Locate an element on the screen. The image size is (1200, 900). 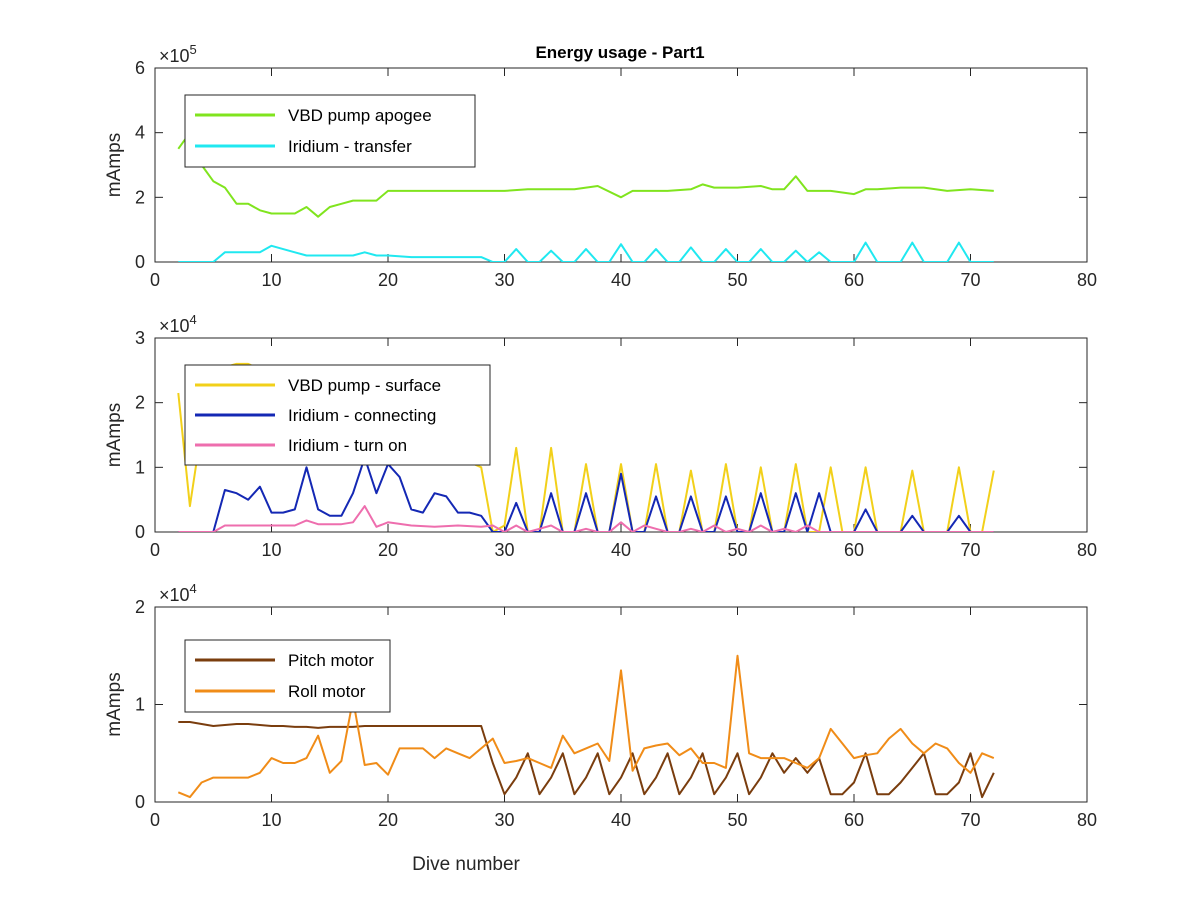
legend-label: VBD pump apogee is located at coordinates (360, 115).